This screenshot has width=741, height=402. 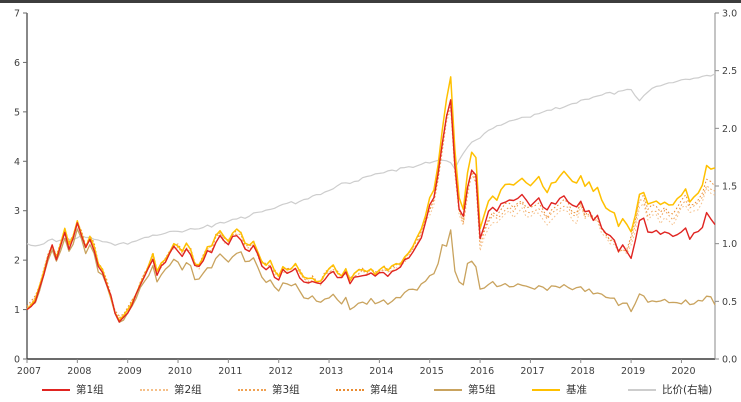 I want to click on legend-item-第2组: 第2组, so click(x=171, y=390).